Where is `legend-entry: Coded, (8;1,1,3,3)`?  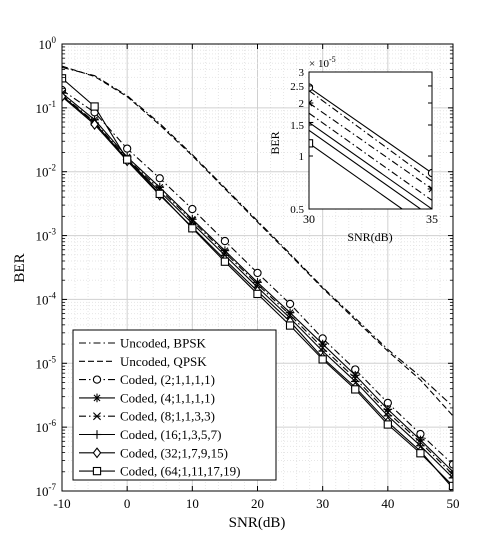
legend-entry: Coded, (8;1,1,3,3) is located at coordinates (147, 416).